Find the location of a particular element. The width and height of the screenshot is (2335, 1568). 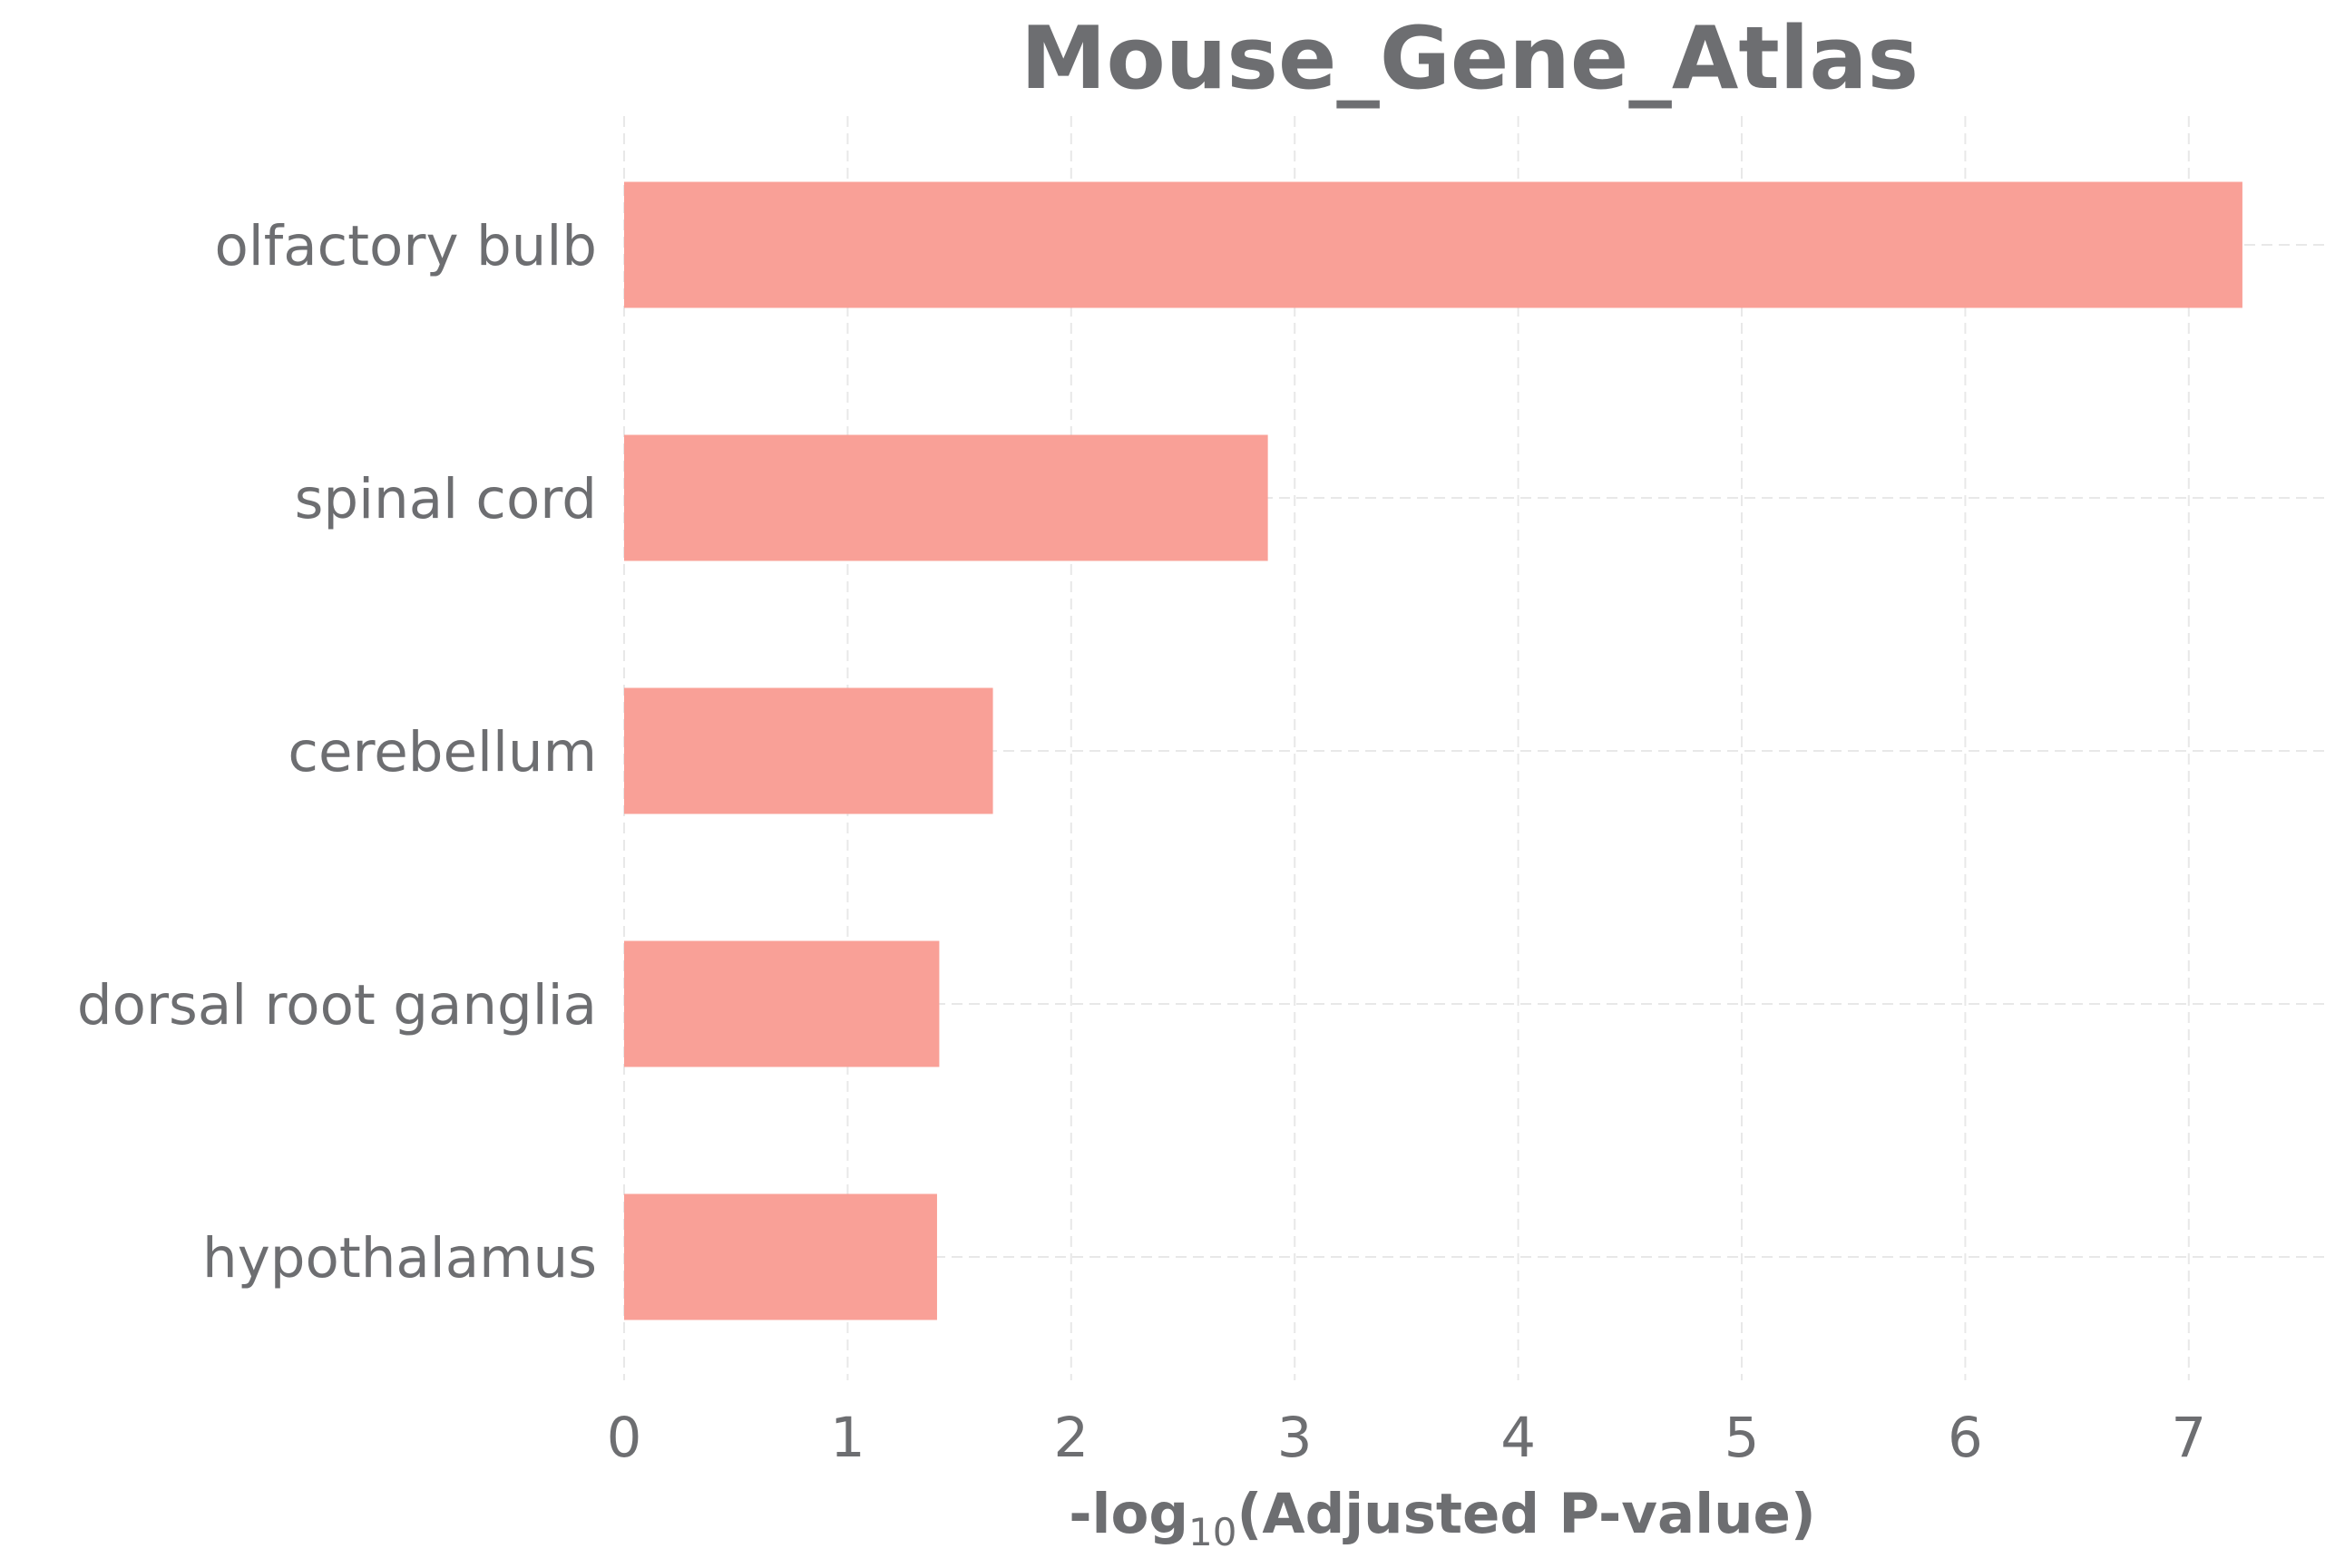

category-label: olfactory bulb is located at coordinates (406, 246).